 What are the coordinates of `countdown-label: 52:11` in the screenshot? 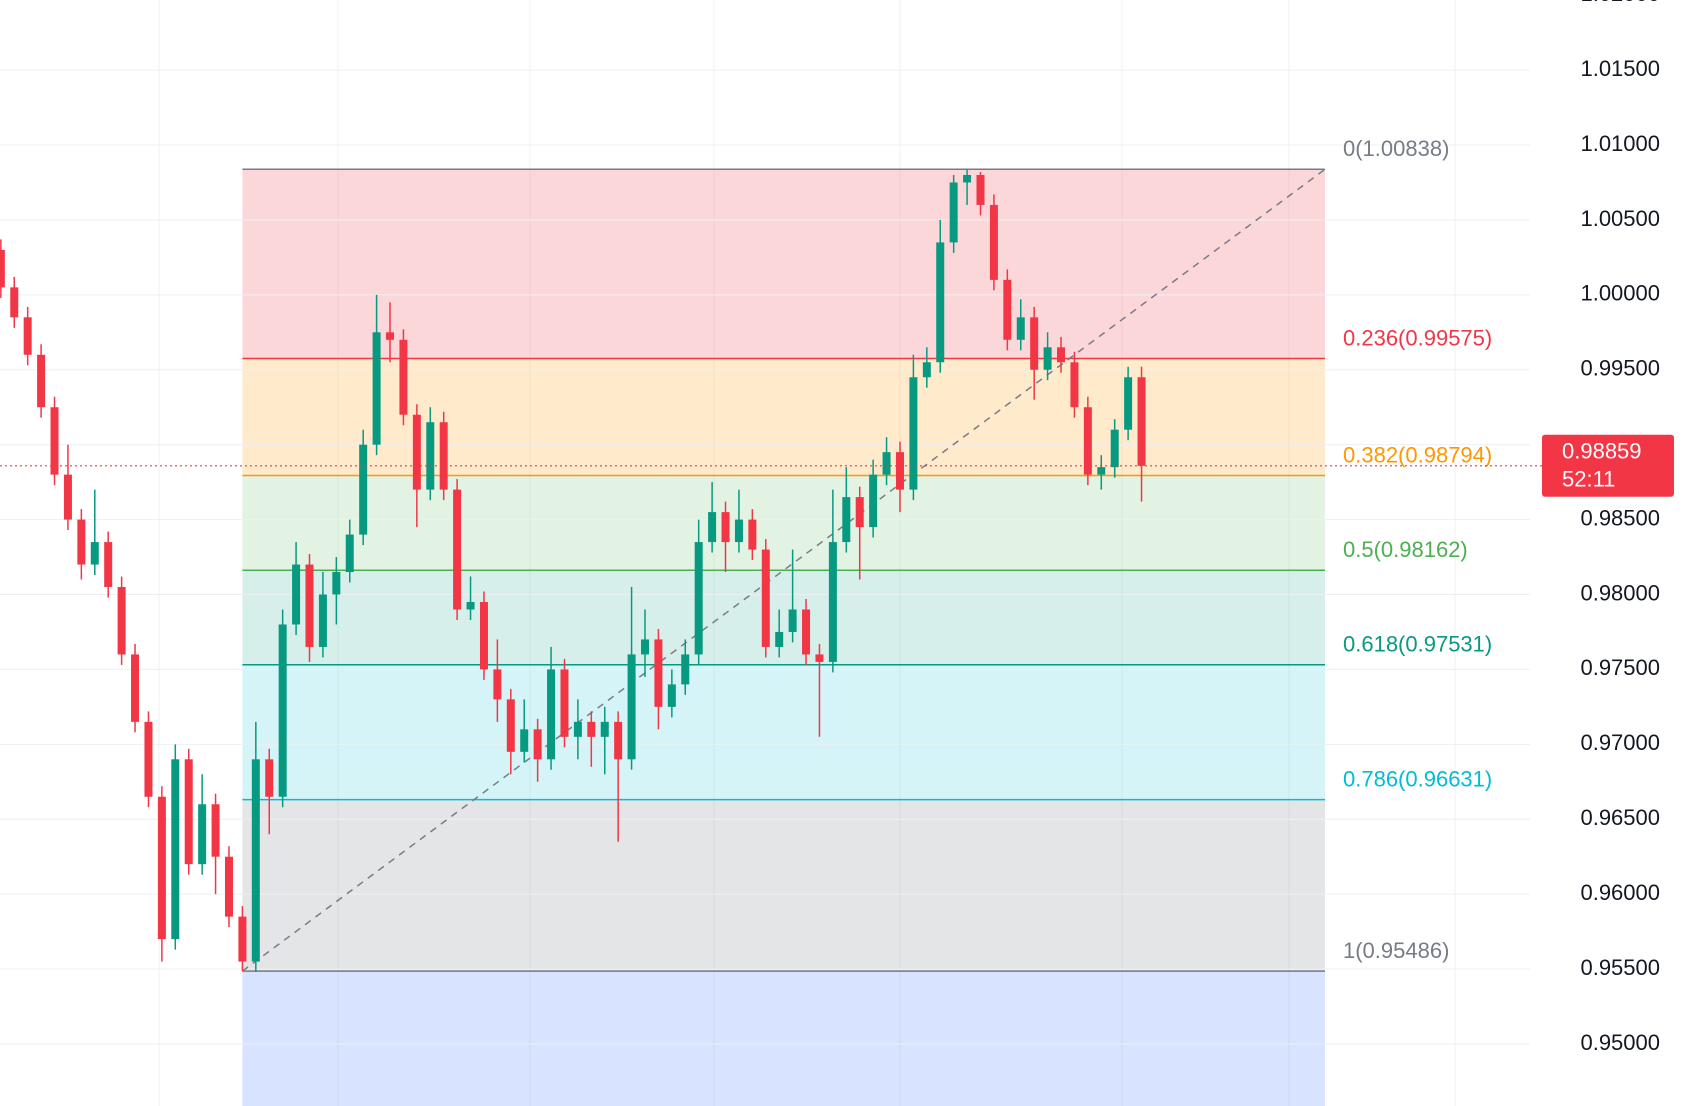 It's located at (1588, 479).